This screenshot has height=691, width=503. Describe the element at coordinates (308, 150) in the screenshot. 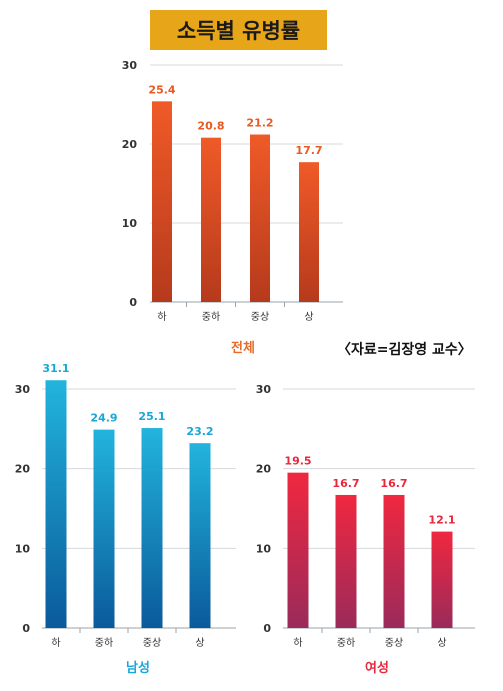

I see `overall-bar-value-label: 17.7` at that location.